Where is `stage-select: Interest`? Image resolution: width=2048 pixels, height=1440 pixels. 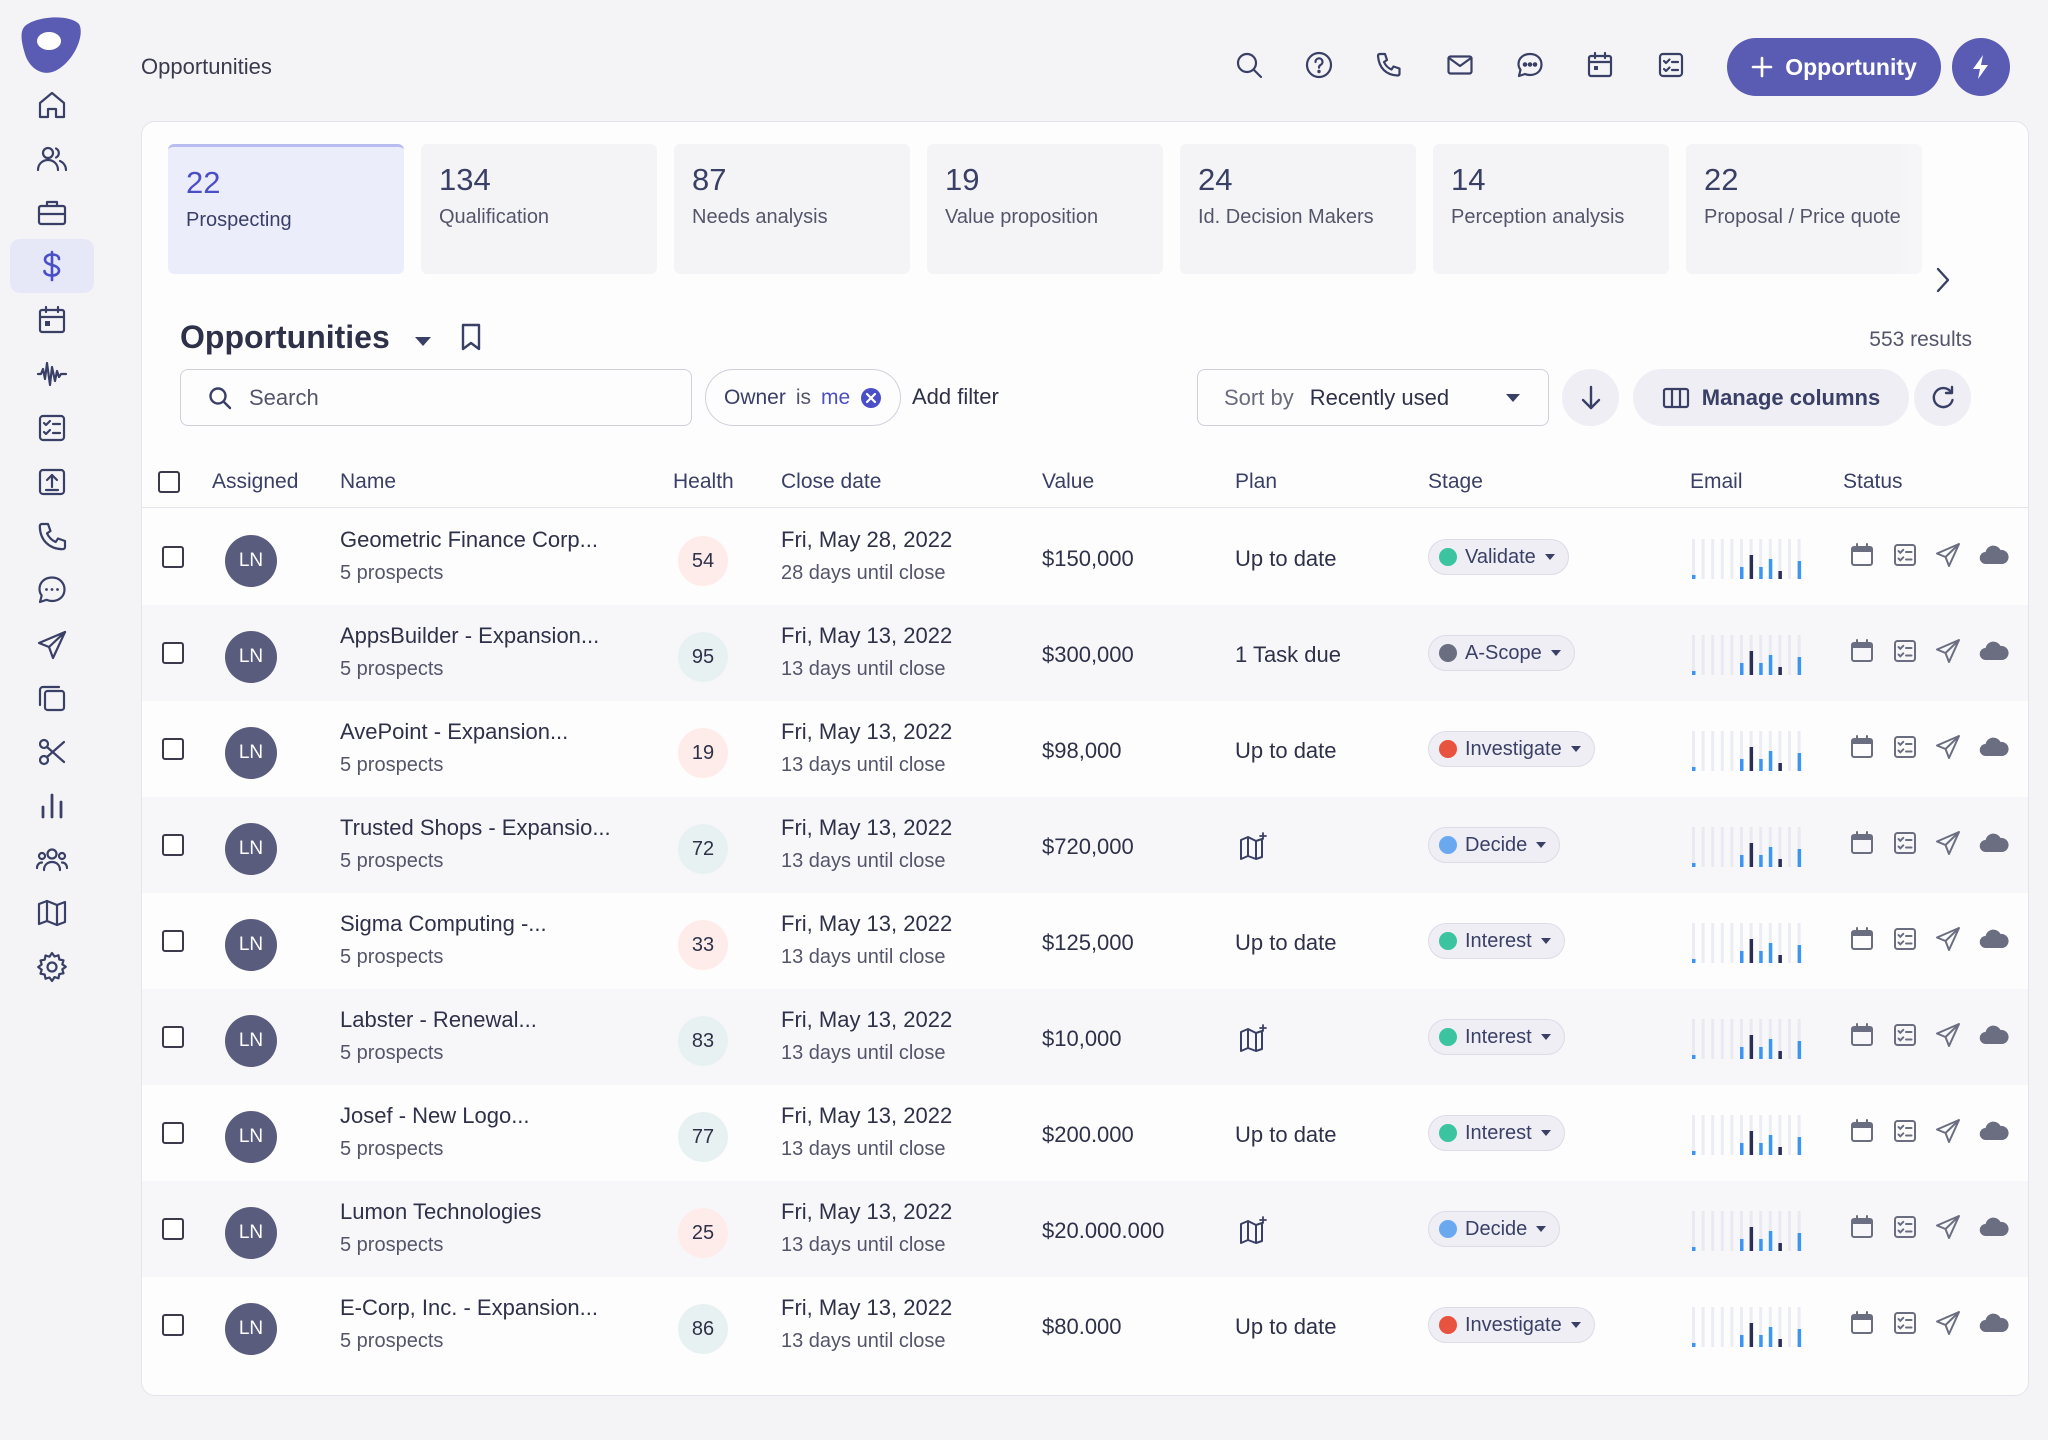
stage-select: Interest is located at coordinates (1496, 1037).